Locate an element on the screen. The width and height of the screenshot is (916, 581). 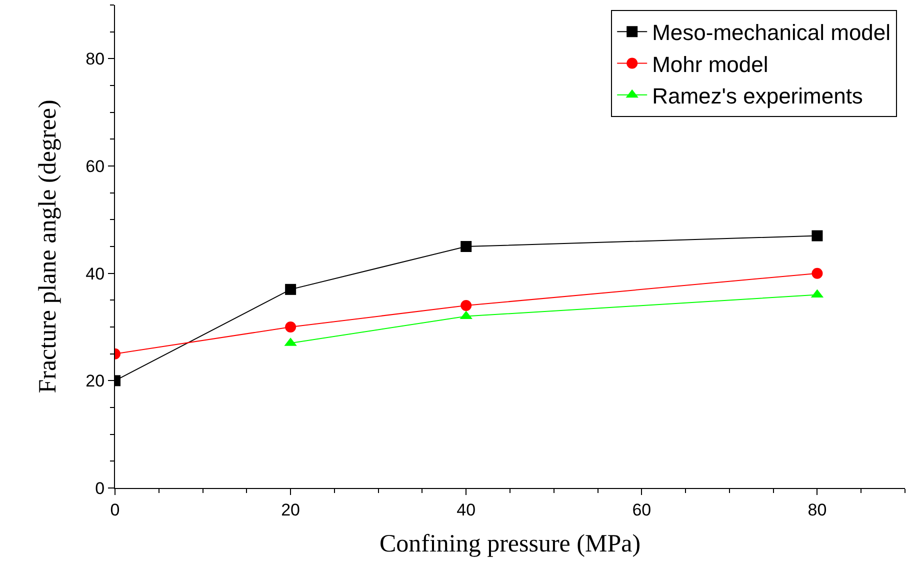
y-tick-label: 0 is located at coordinates (100, 488).